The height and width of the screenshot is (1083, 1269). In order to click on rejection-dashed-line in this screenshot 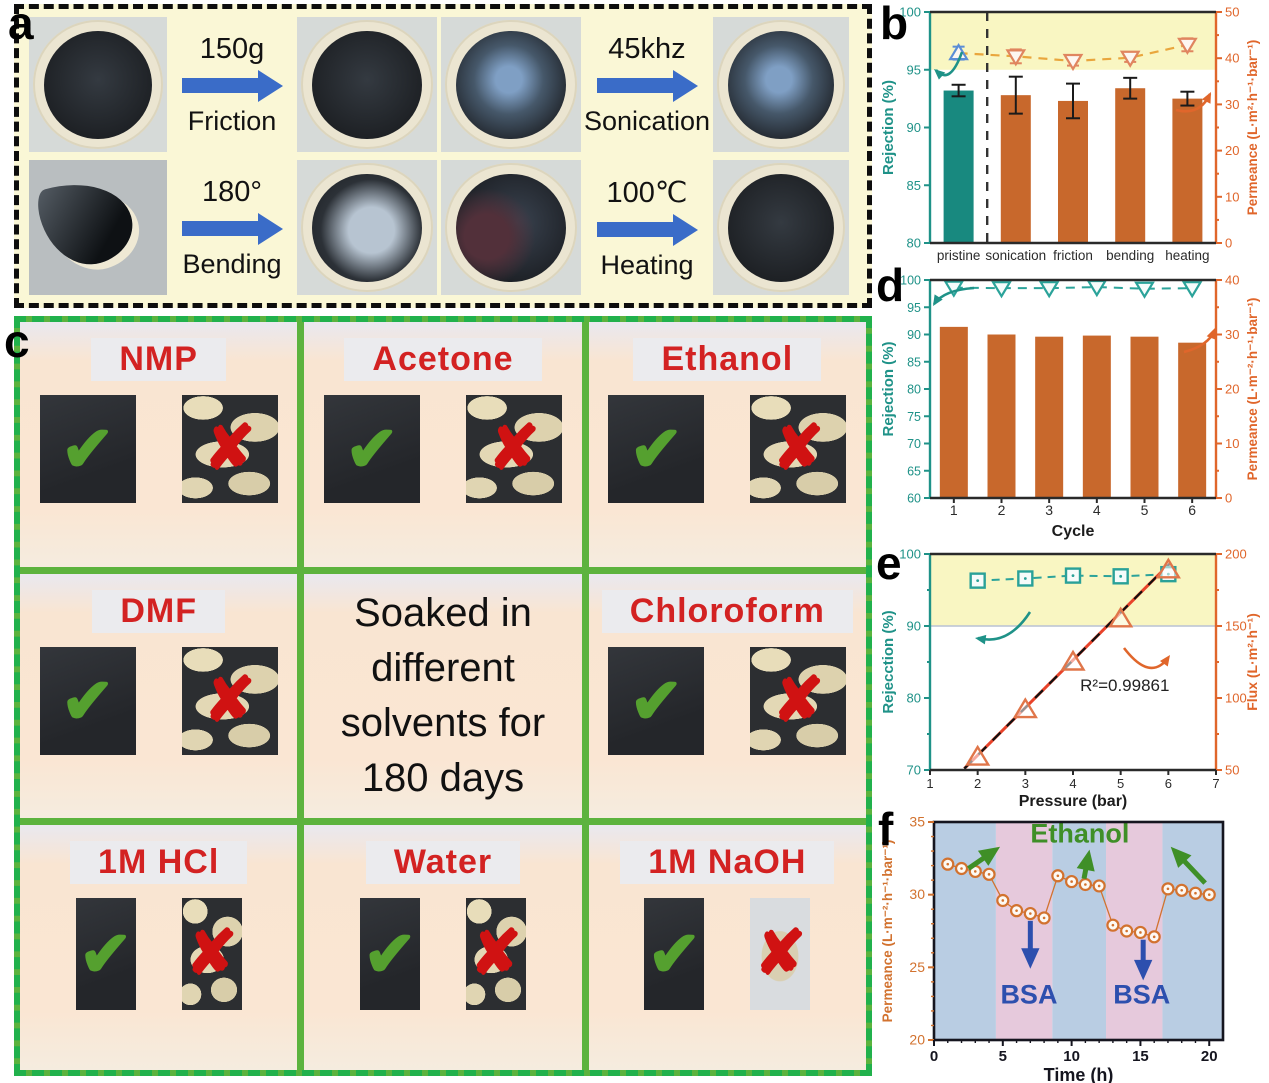, I will do `click(1073, 288)`.